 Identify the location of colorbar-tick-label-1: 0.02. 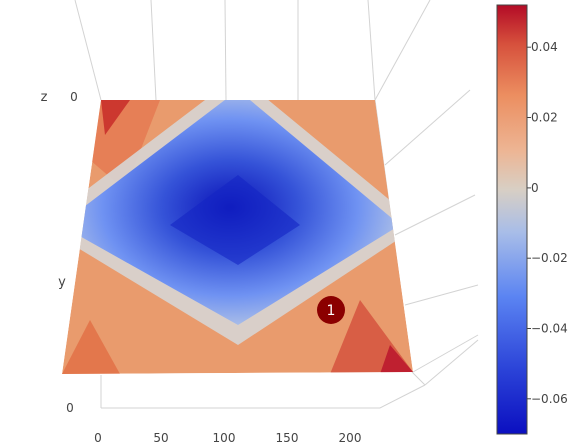
(544, 118).